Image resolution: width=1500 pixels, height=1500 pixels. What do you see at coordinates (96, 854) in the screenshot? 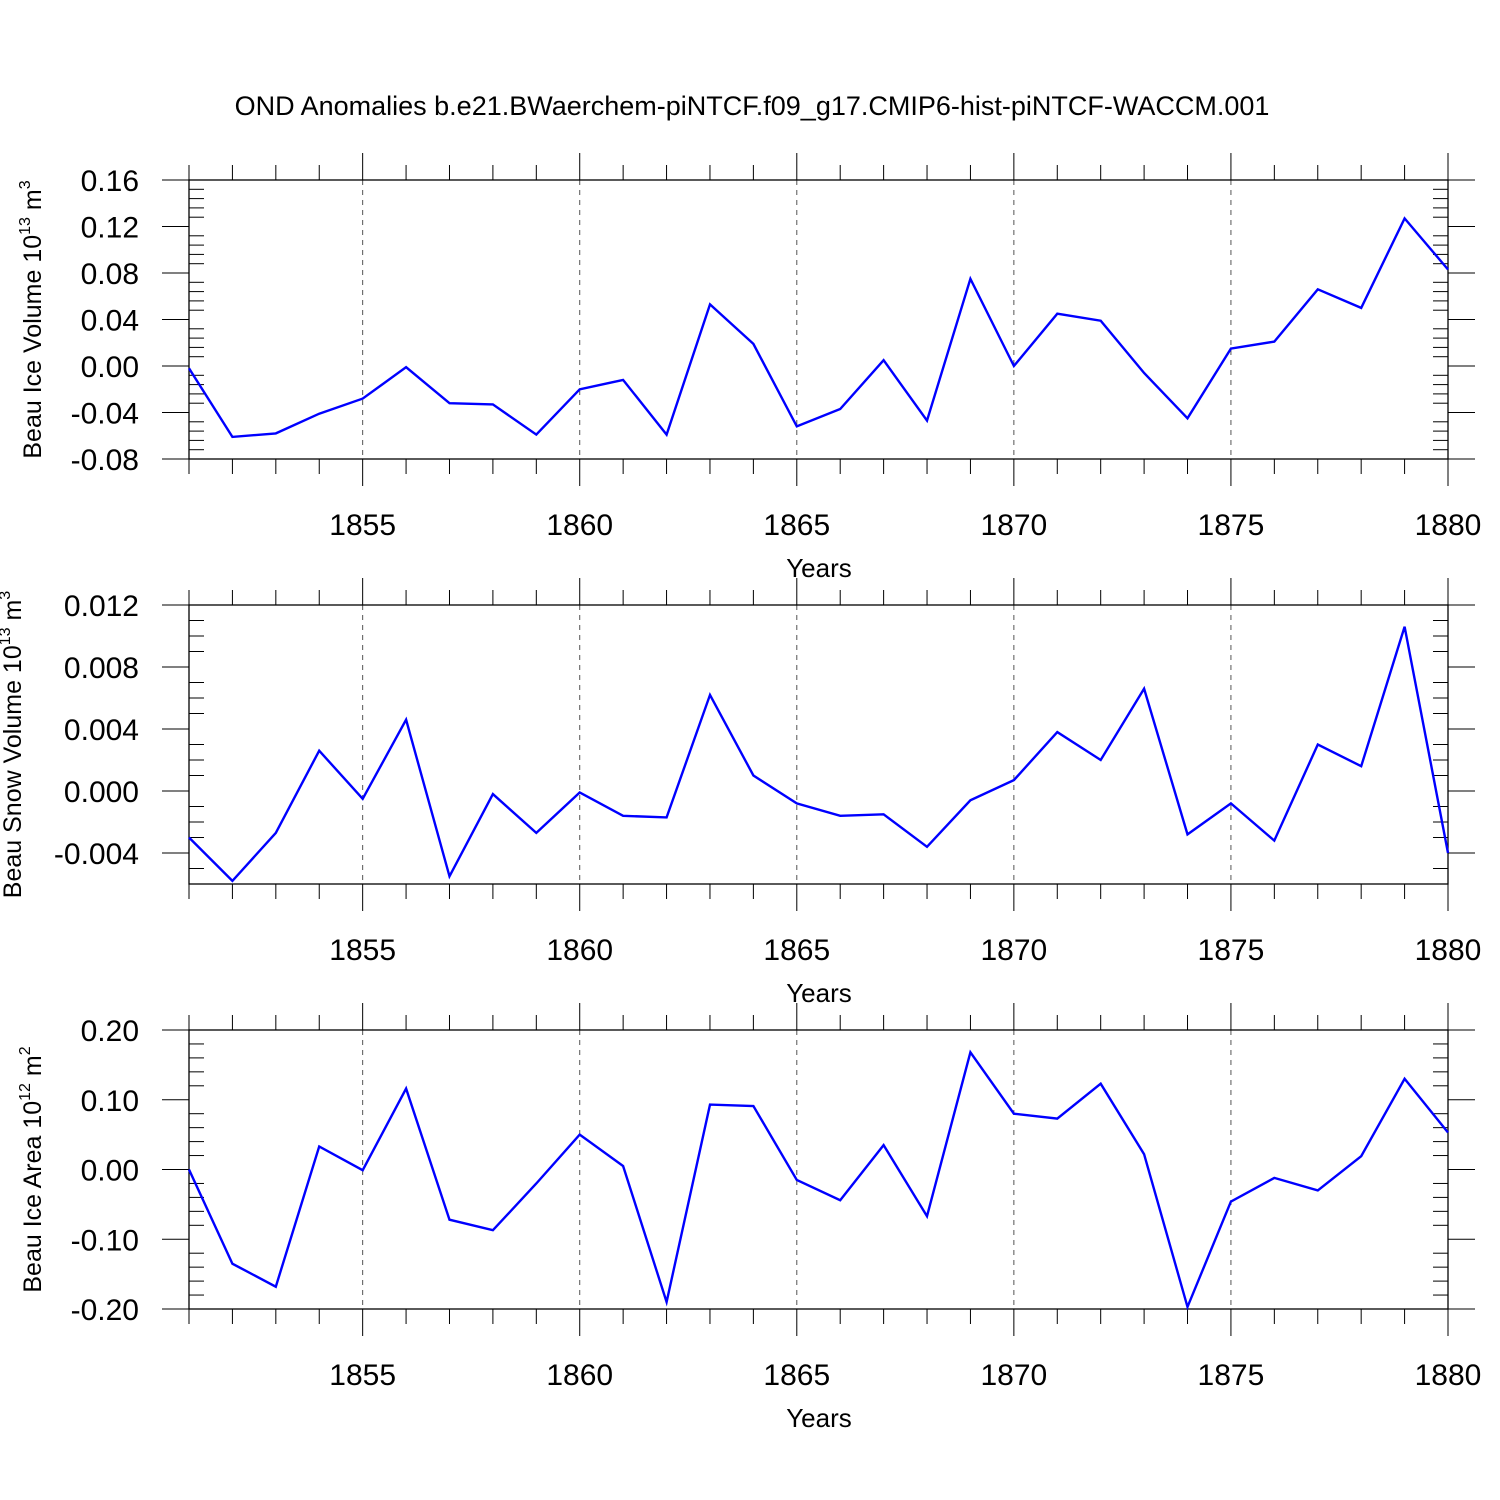
I see `y-tick-label: -0.004` at bounding box center [96, 854].